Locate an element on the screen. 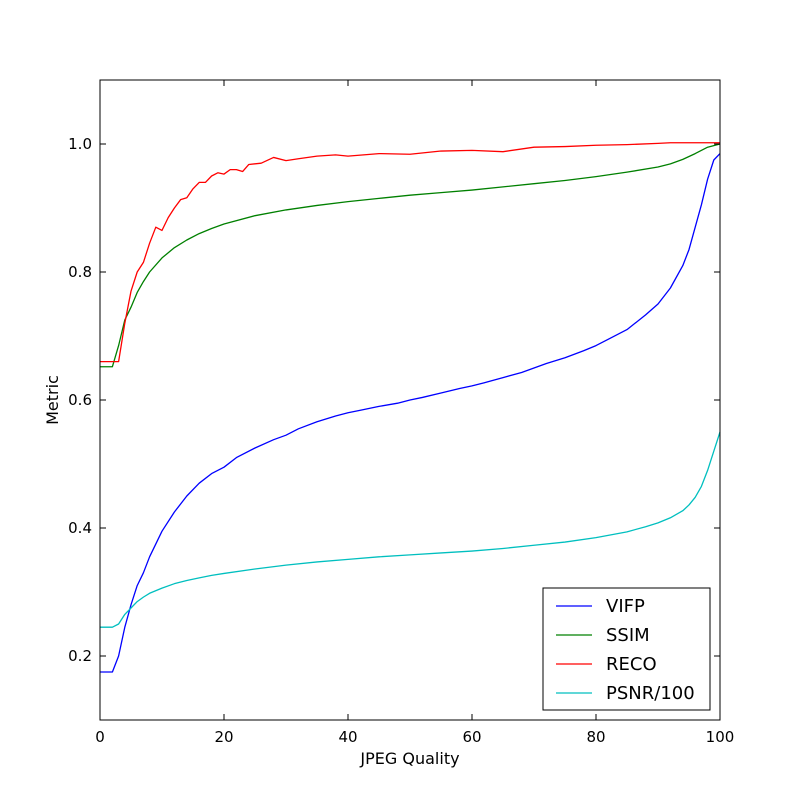  y-tick-label: 1.0 is located at coordinates (80, 144).